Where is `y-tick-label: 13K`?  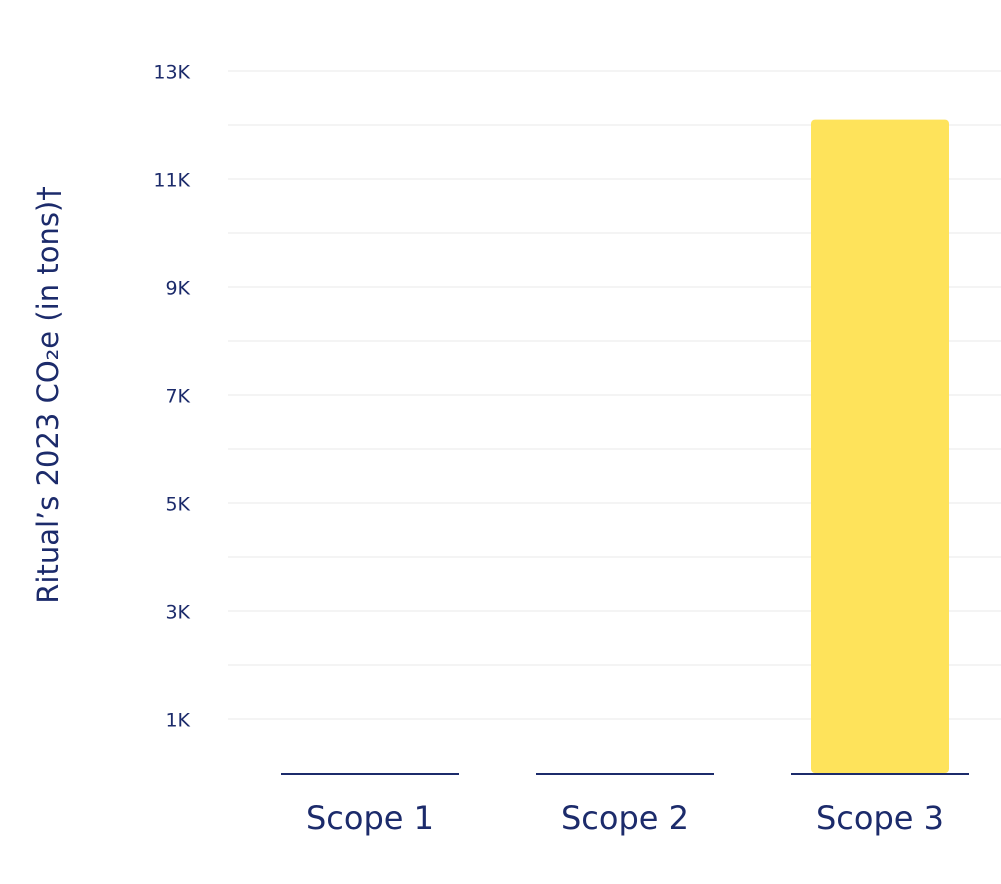
y-tick-label: 13K is located at coordinates (171, 73).